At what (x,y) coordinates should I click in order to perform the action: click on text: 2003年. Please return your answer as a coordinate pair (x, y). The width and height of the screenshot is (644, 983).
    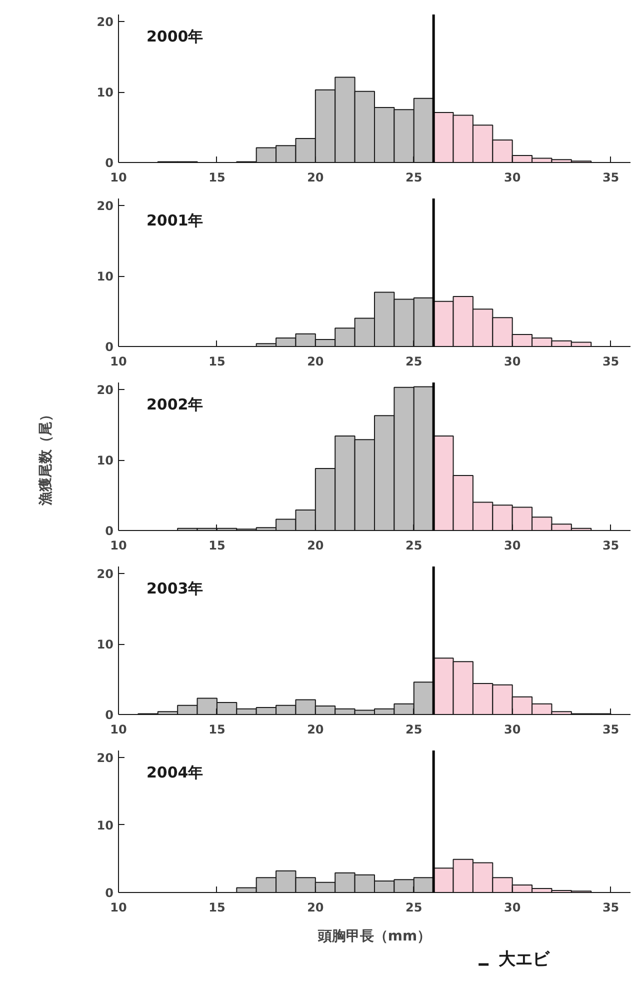
    Looking at the image, I should click on (175, 589).